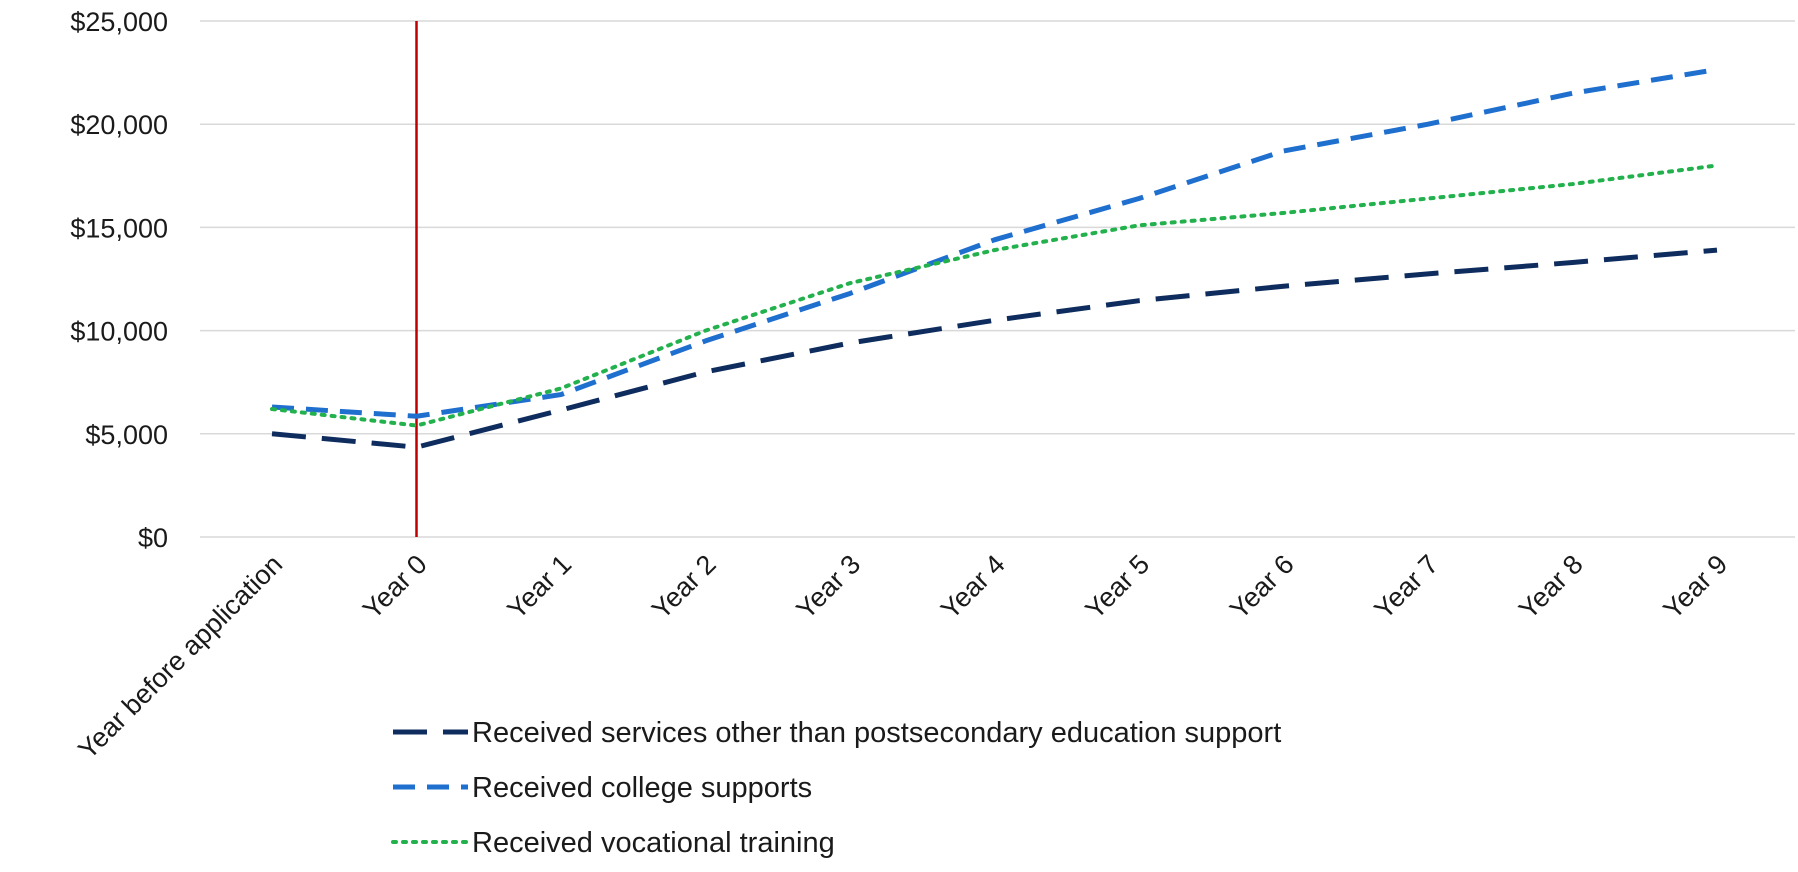 This screenshot has height=872, width=1798. Describe the element at coordinates (1118, 587) in the screenshot. I see `x-tick-label: Year 5` at that location.